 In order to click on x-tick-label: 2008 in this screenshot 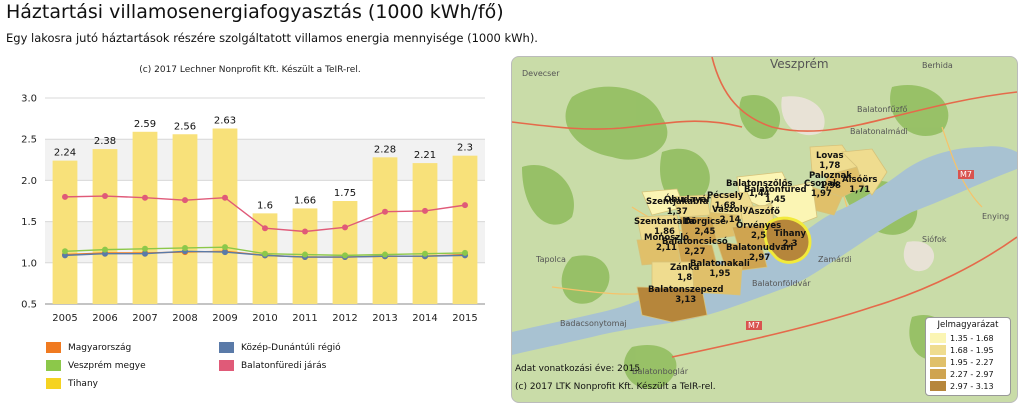, I will do `click(184, 318)`.